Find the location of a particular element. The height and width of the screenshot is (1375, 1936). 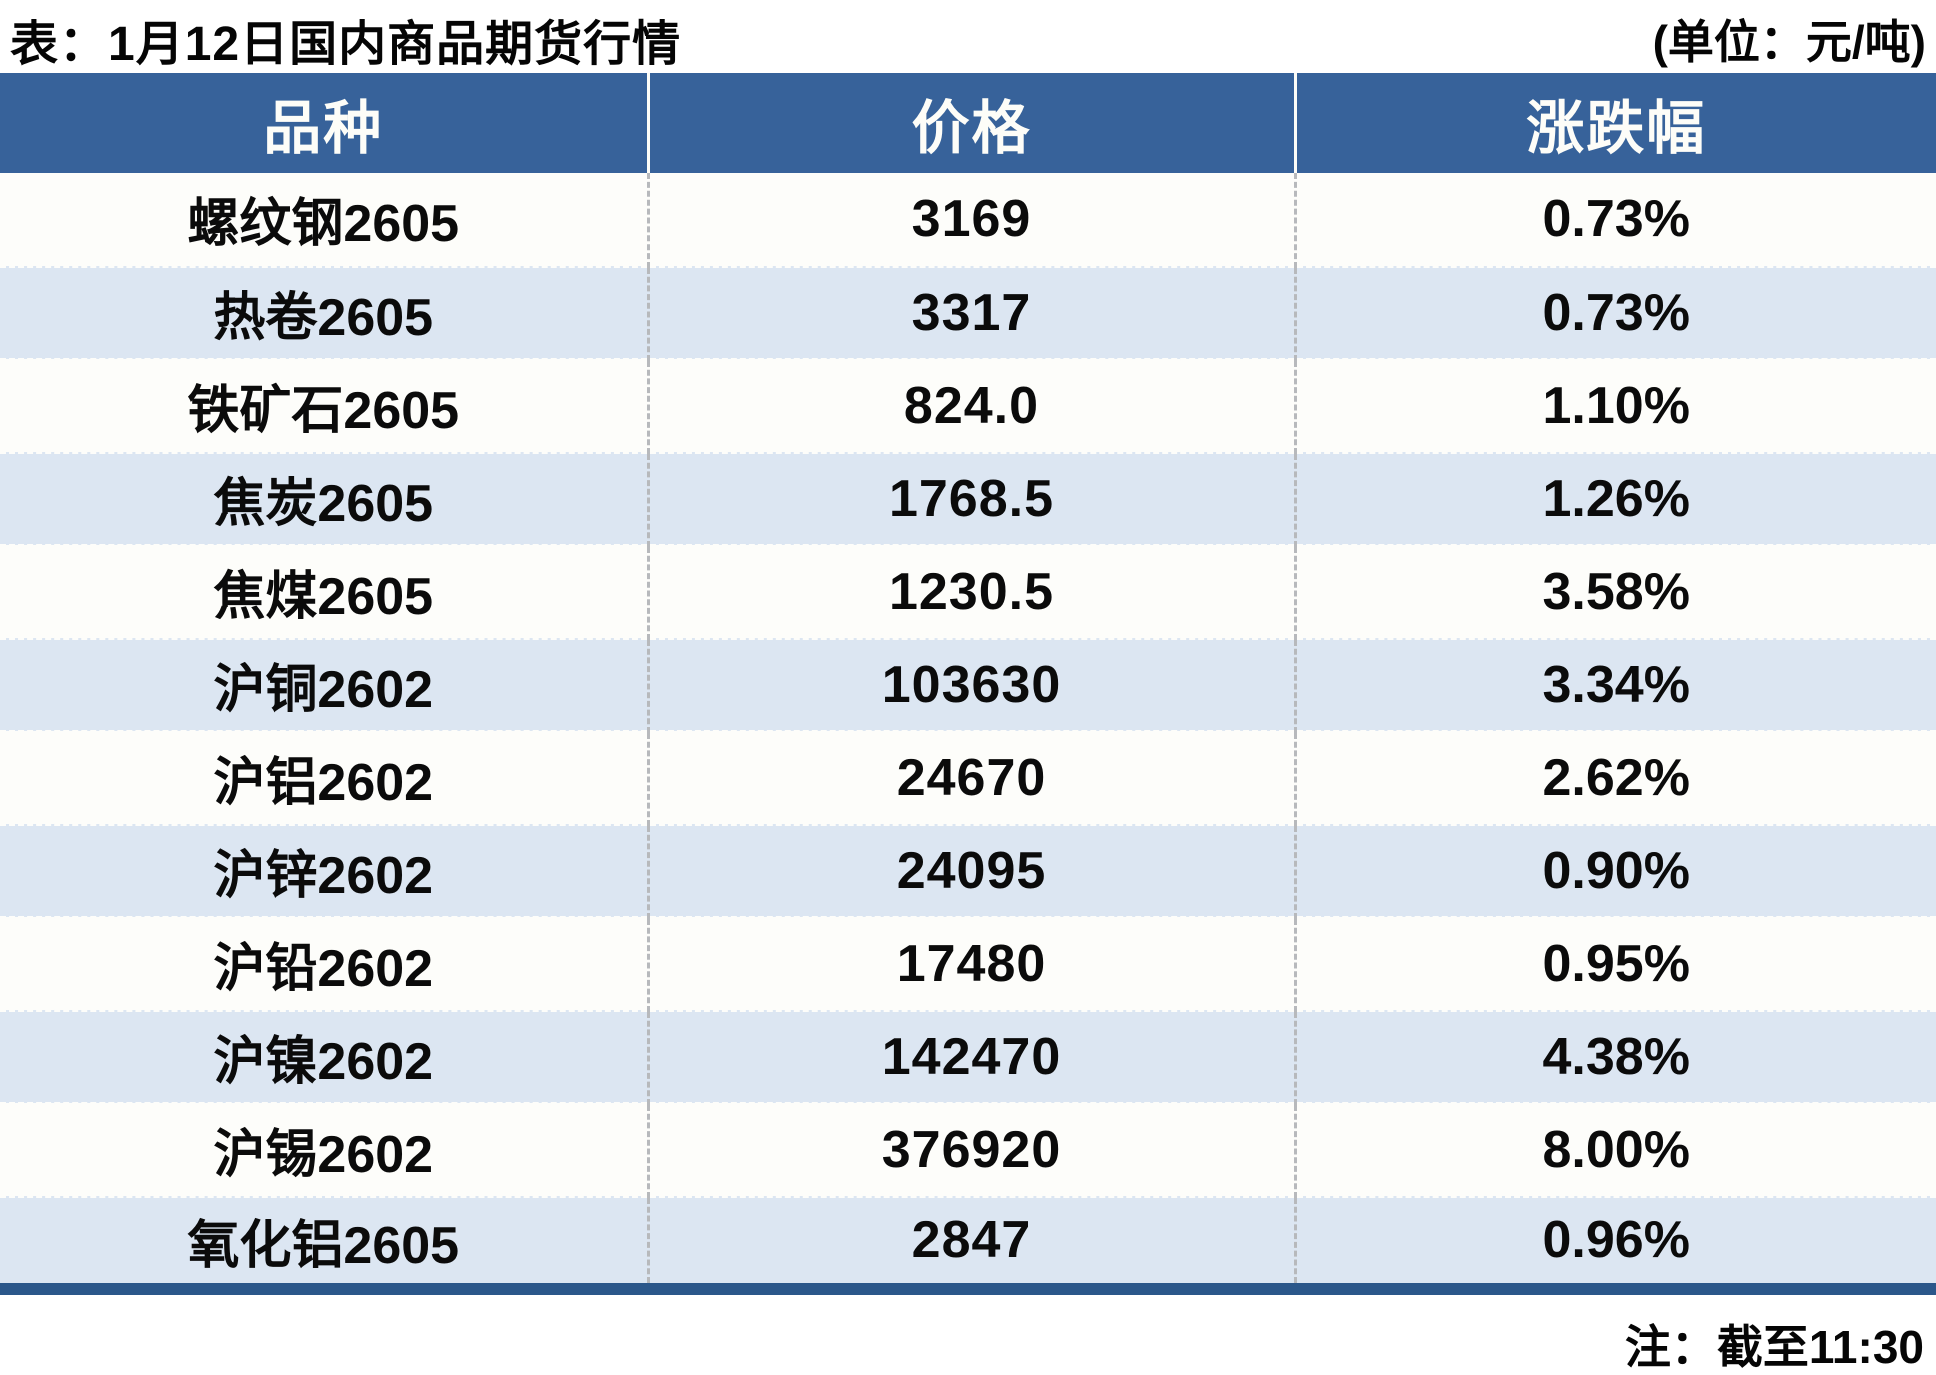

table-row: 沪铅2602 17480 0.95% is located at coordinates (968, 962).